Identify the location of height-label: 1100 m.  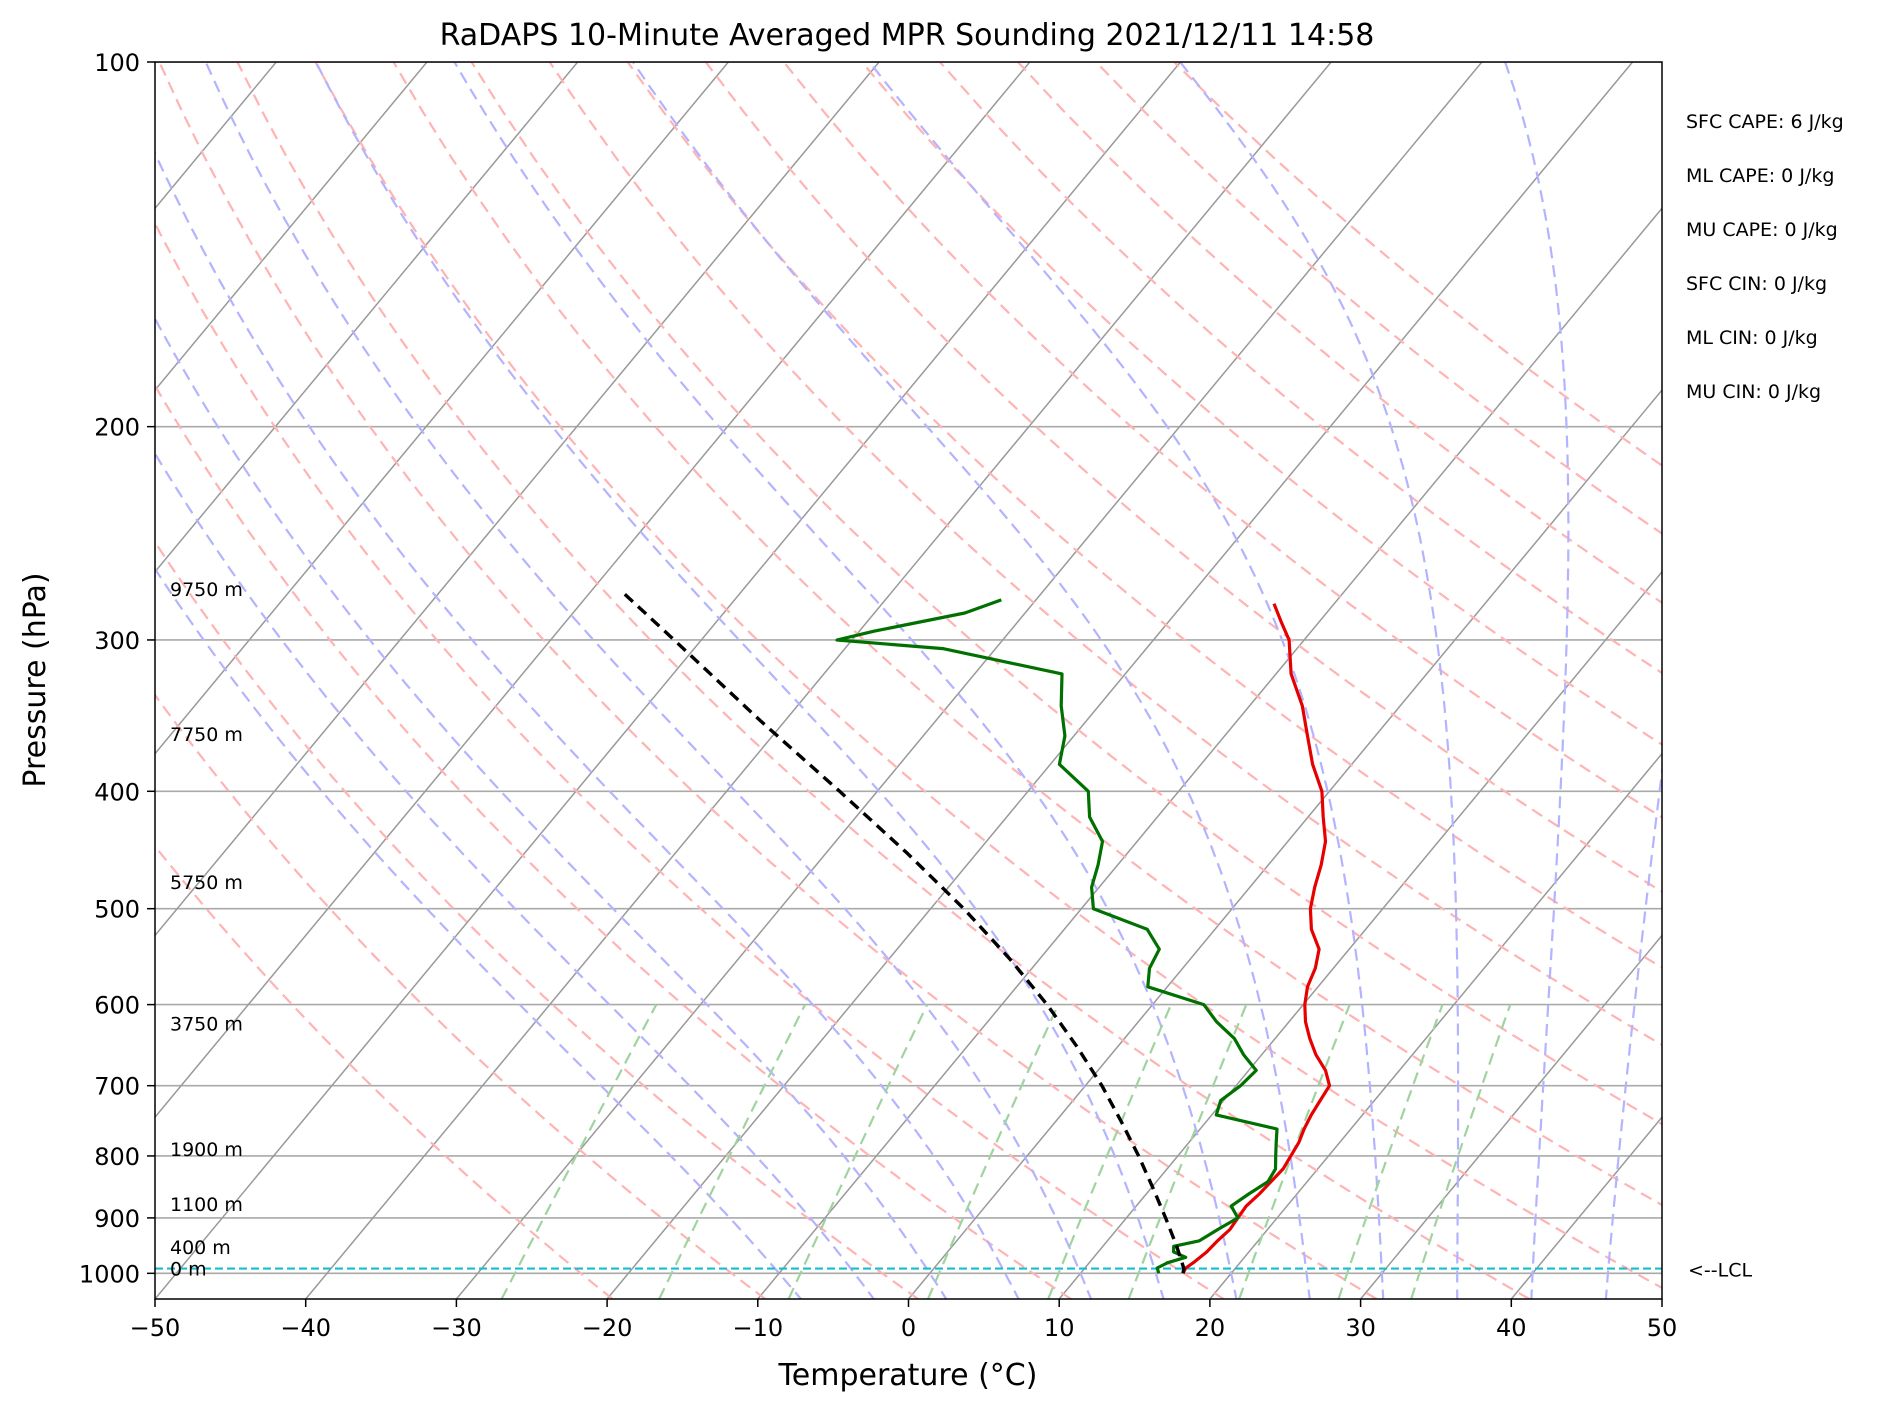
(206, 1205).